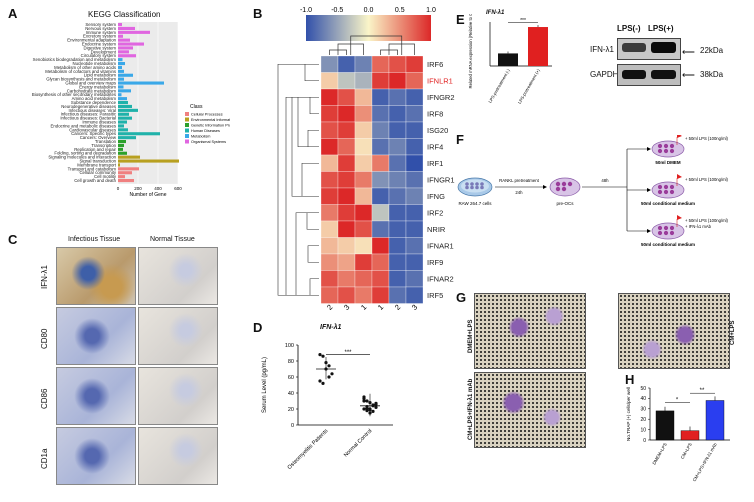 The height and width of the screenshot is (502, 754). What do you see at coordinates (99, 55) in the screenshot?
I see `kegg-category-label: Circulatory system` at bounding box center [99, 55].